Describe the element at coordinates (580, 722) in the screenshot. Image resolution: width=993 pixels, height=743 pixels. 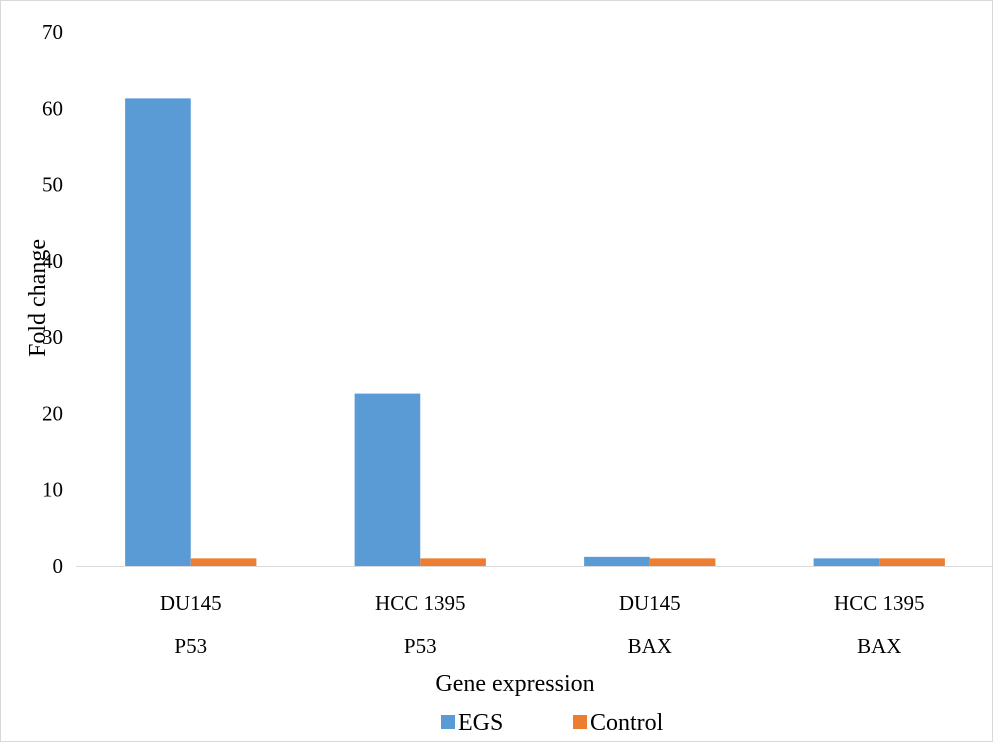
I see `legend-swatch-control` at that location.